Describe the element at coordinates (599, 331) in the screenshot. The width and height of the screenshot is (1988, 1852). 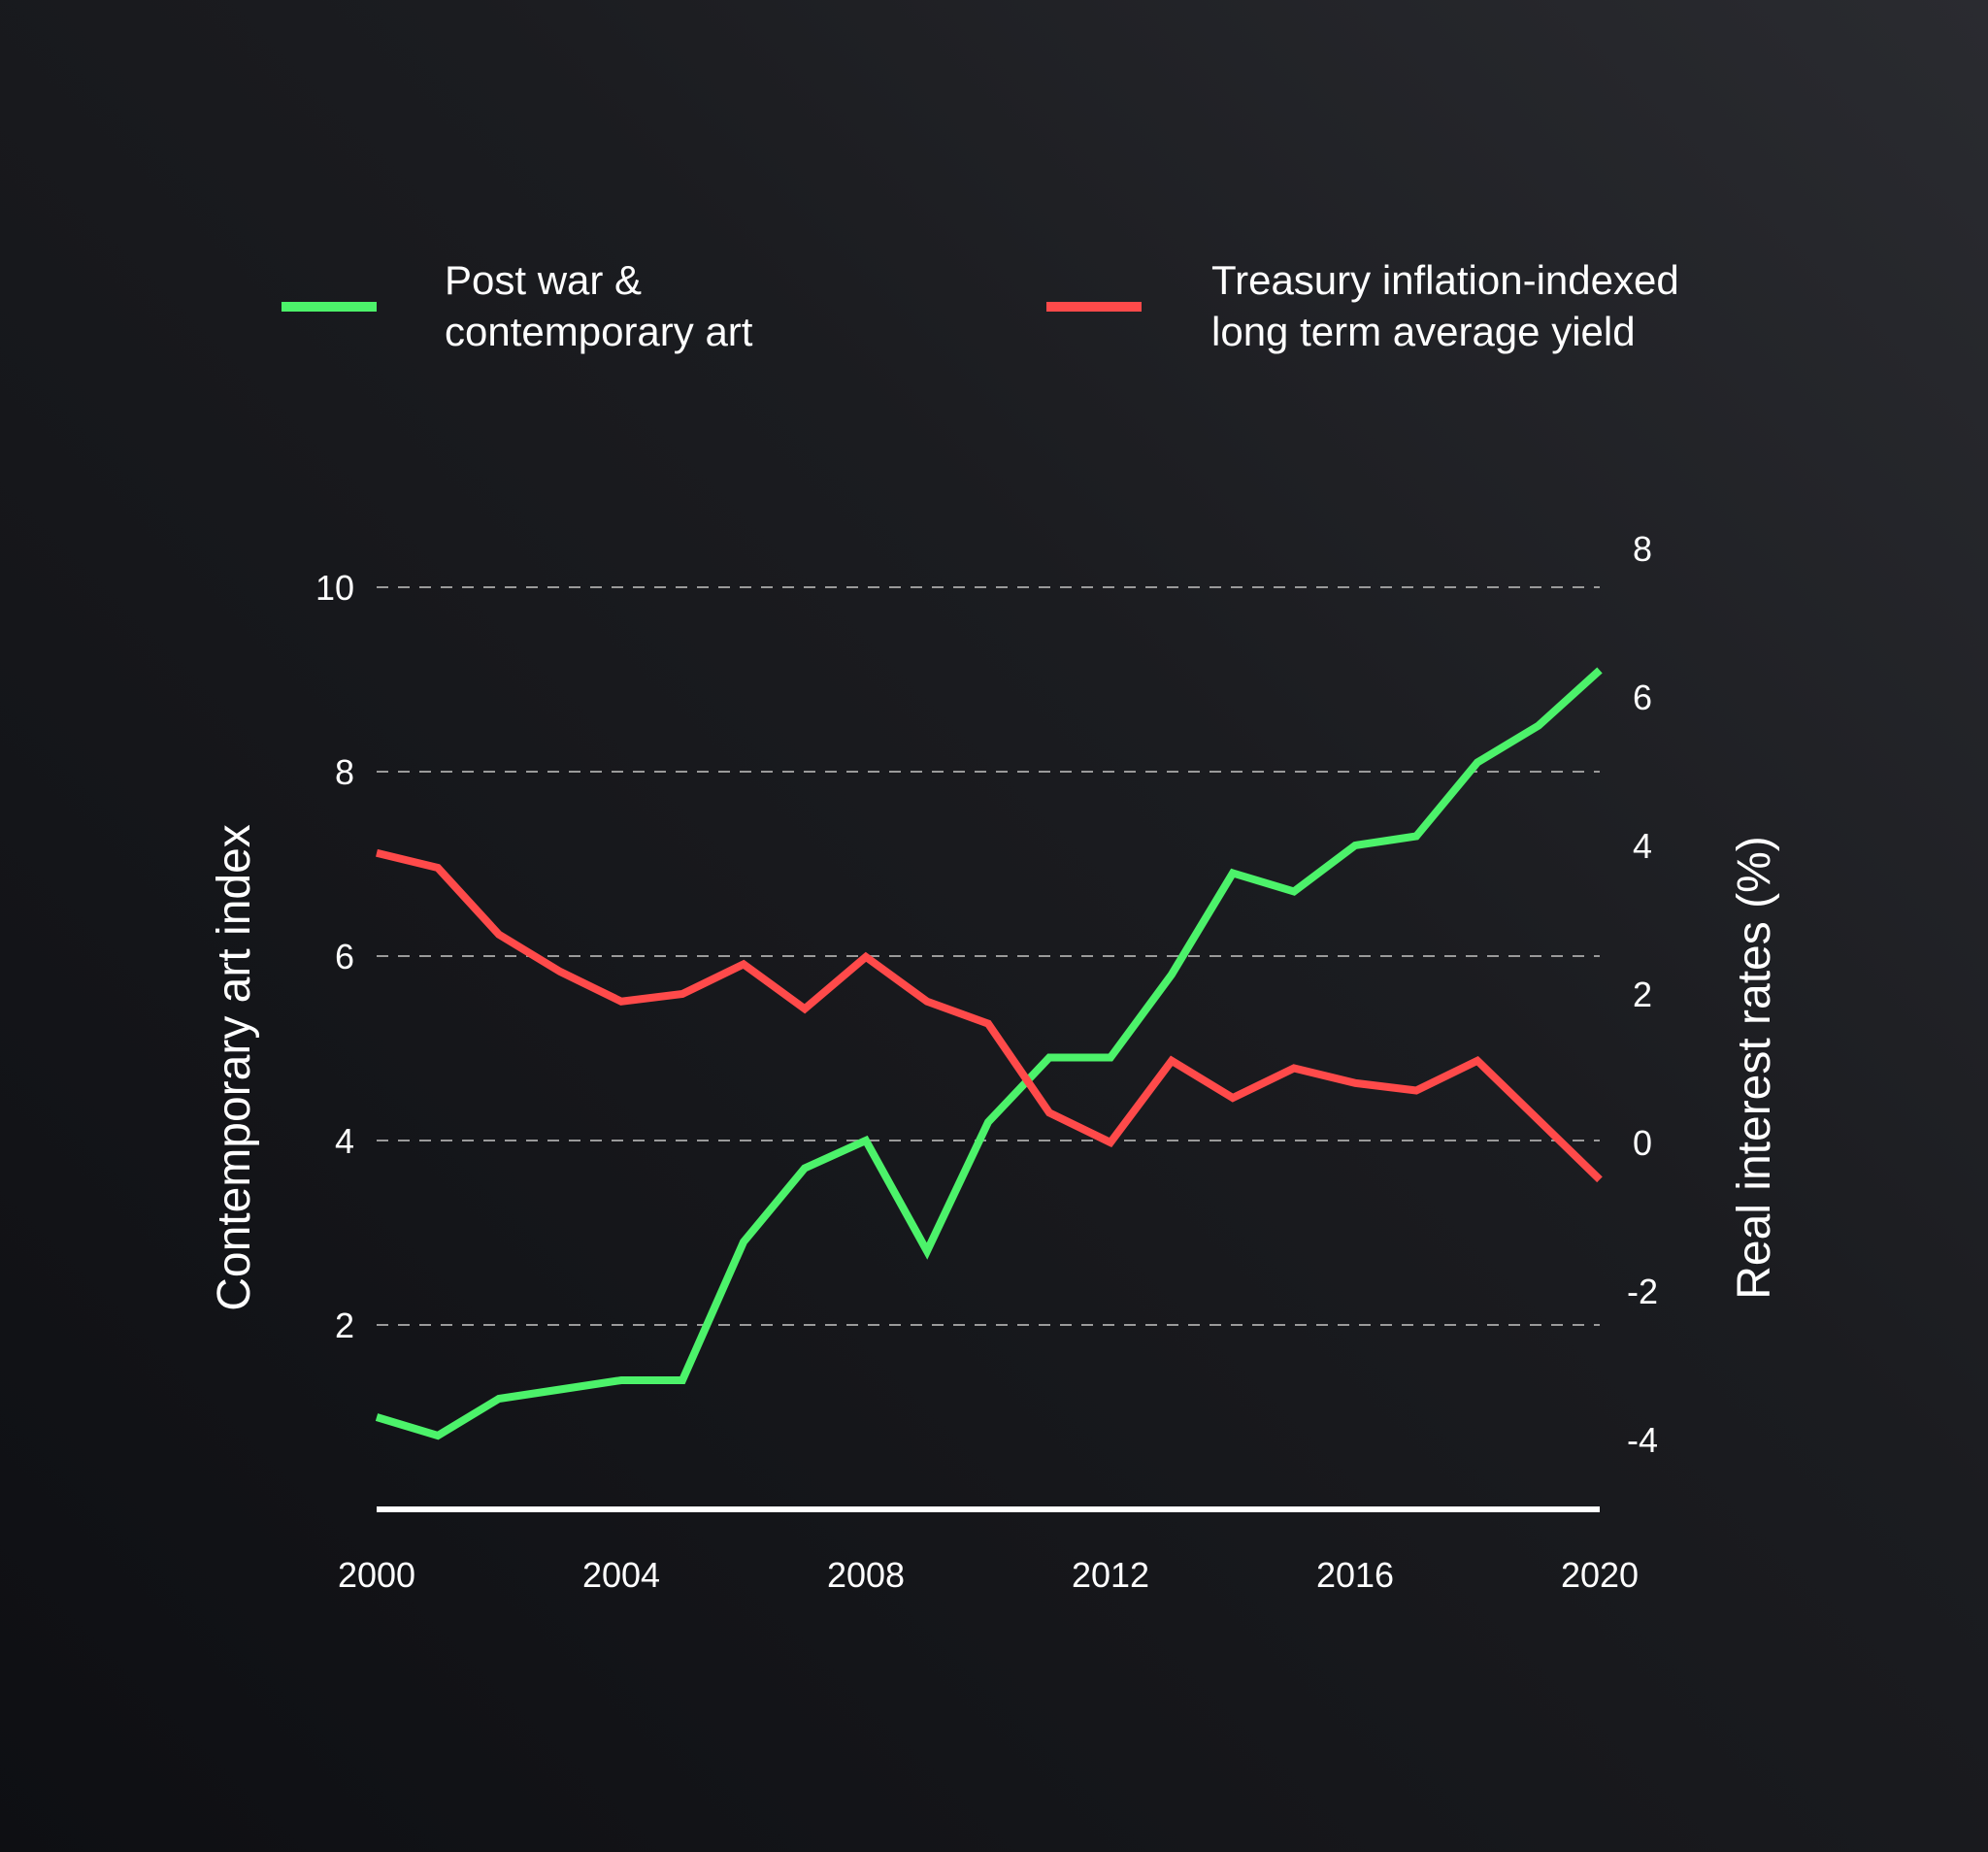
I see `legend-label-art-line2: contemporary art` at that location.